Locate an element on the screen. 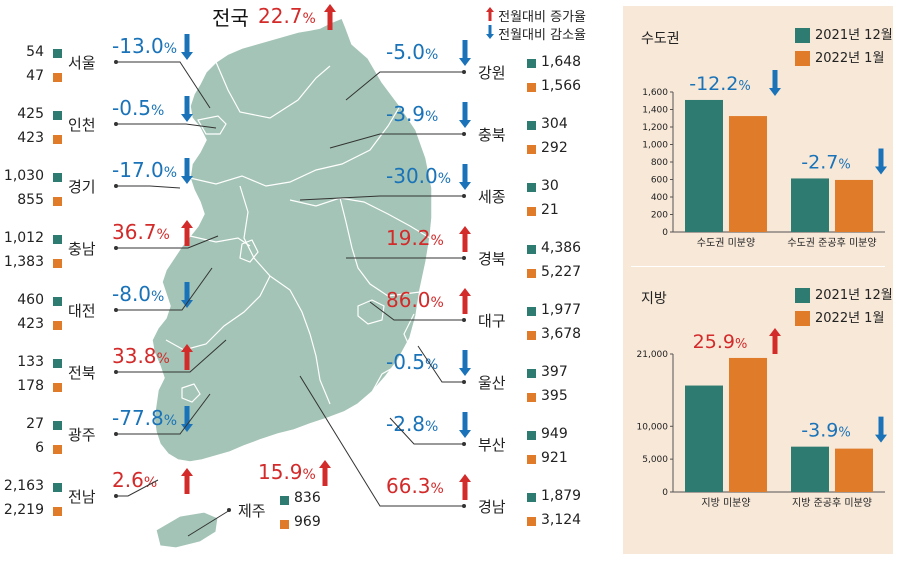  region-jan: 921 is located at coordinates (554, 458).